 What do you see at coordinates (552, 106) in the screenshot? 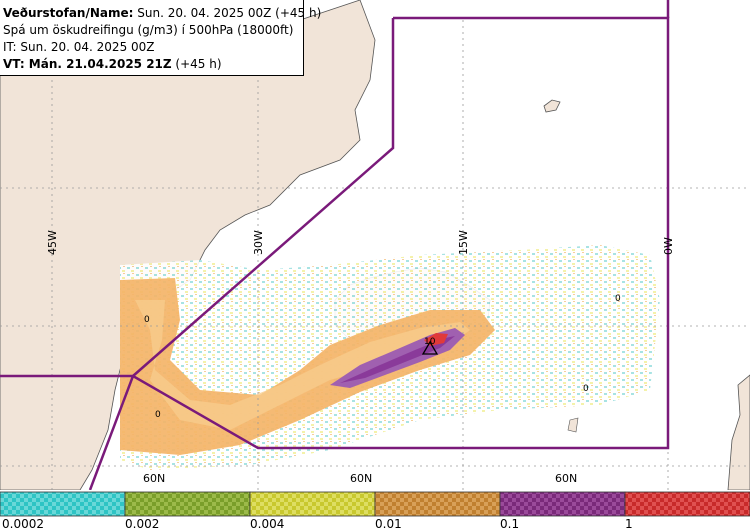
I see `svalbard-island` at bounding box center [552, 106].